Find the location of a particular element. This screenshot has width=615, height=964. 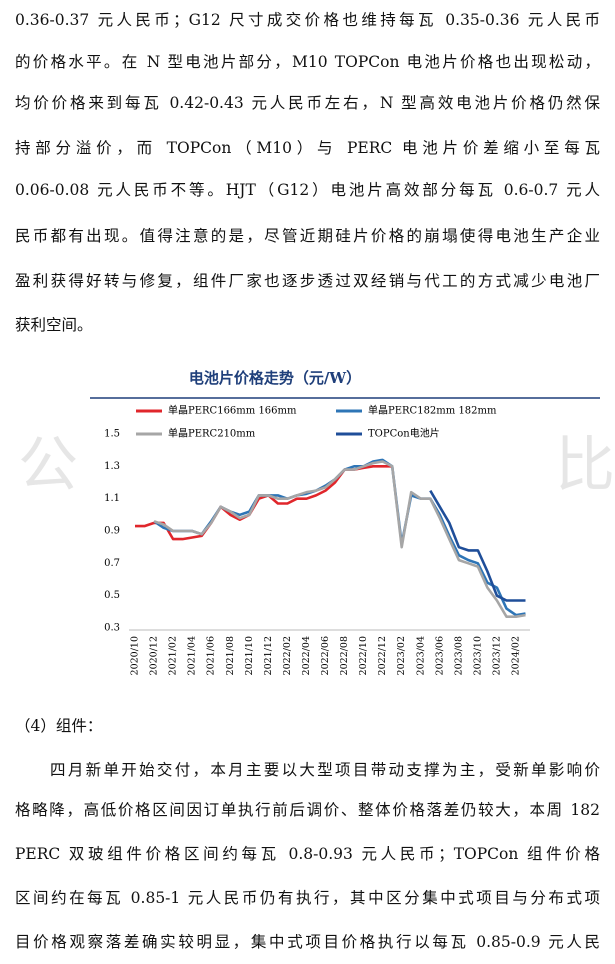

legend-label: 单晶PERC210mm is located at coordinates (212, 434).